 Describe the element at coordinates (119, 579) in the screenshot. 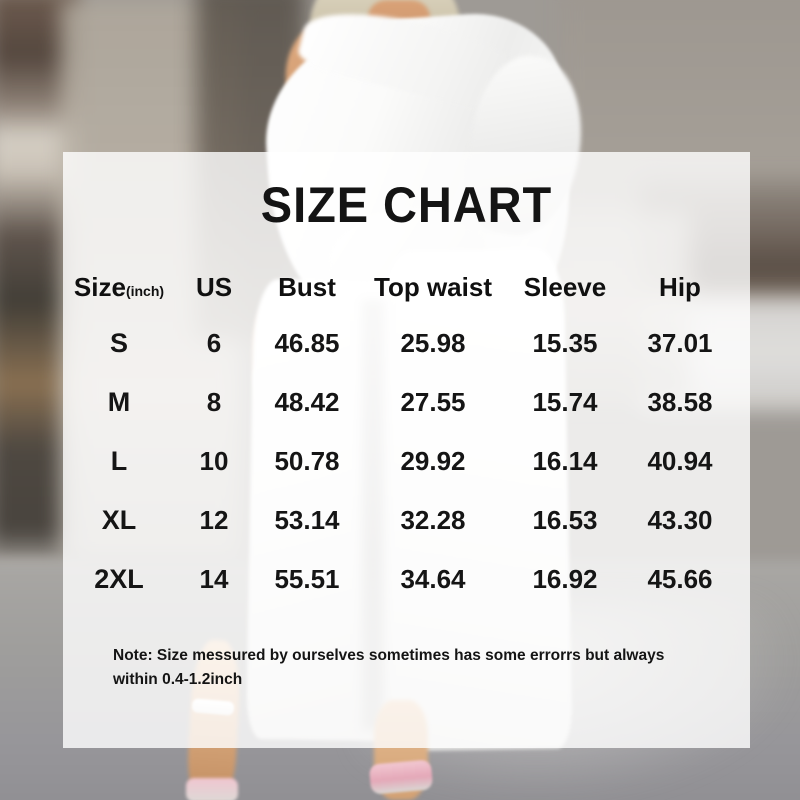

I see `cell-size: 2XL` at that location.